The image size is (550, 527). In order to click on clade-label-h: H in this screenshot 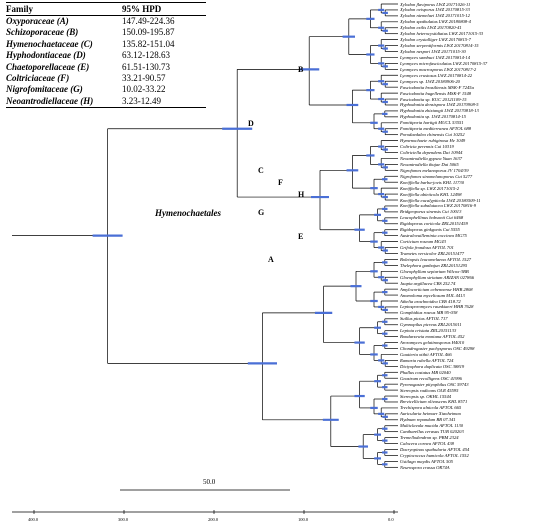, I will do `click(301, 195)`.